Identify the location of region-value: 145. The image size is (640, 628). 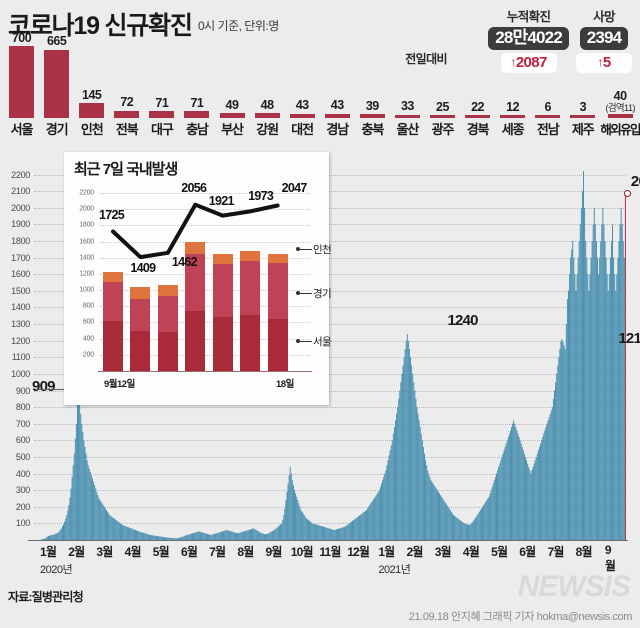
(92, 94).